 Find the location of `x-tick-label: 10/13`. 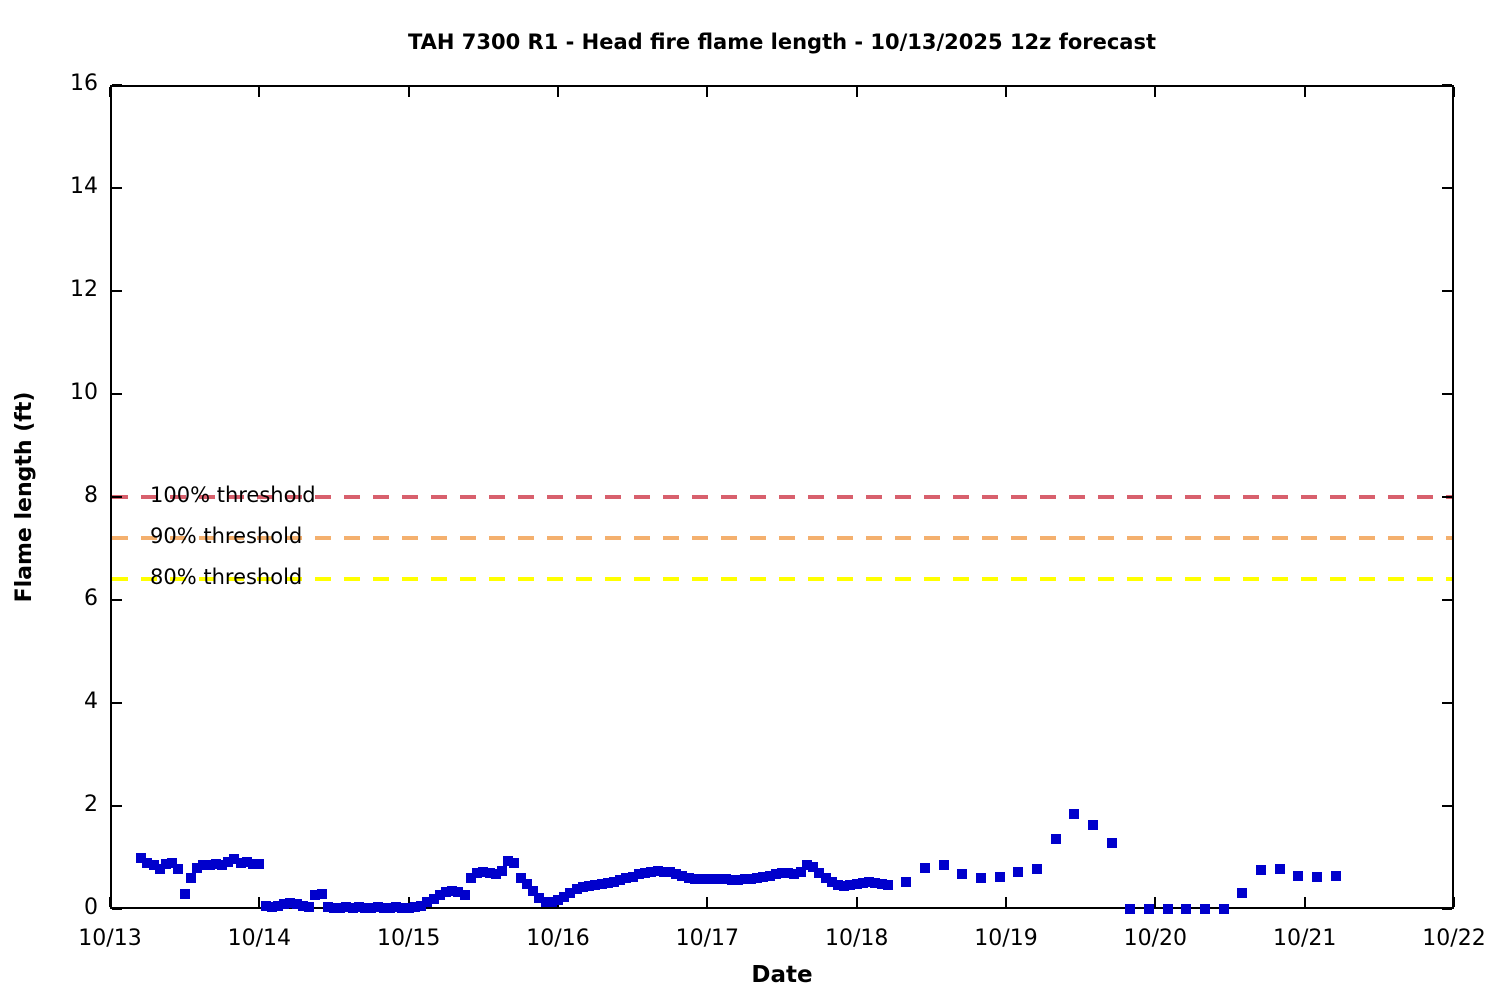

x-tick-label: 10/13 is located at coordinates (110, 938).